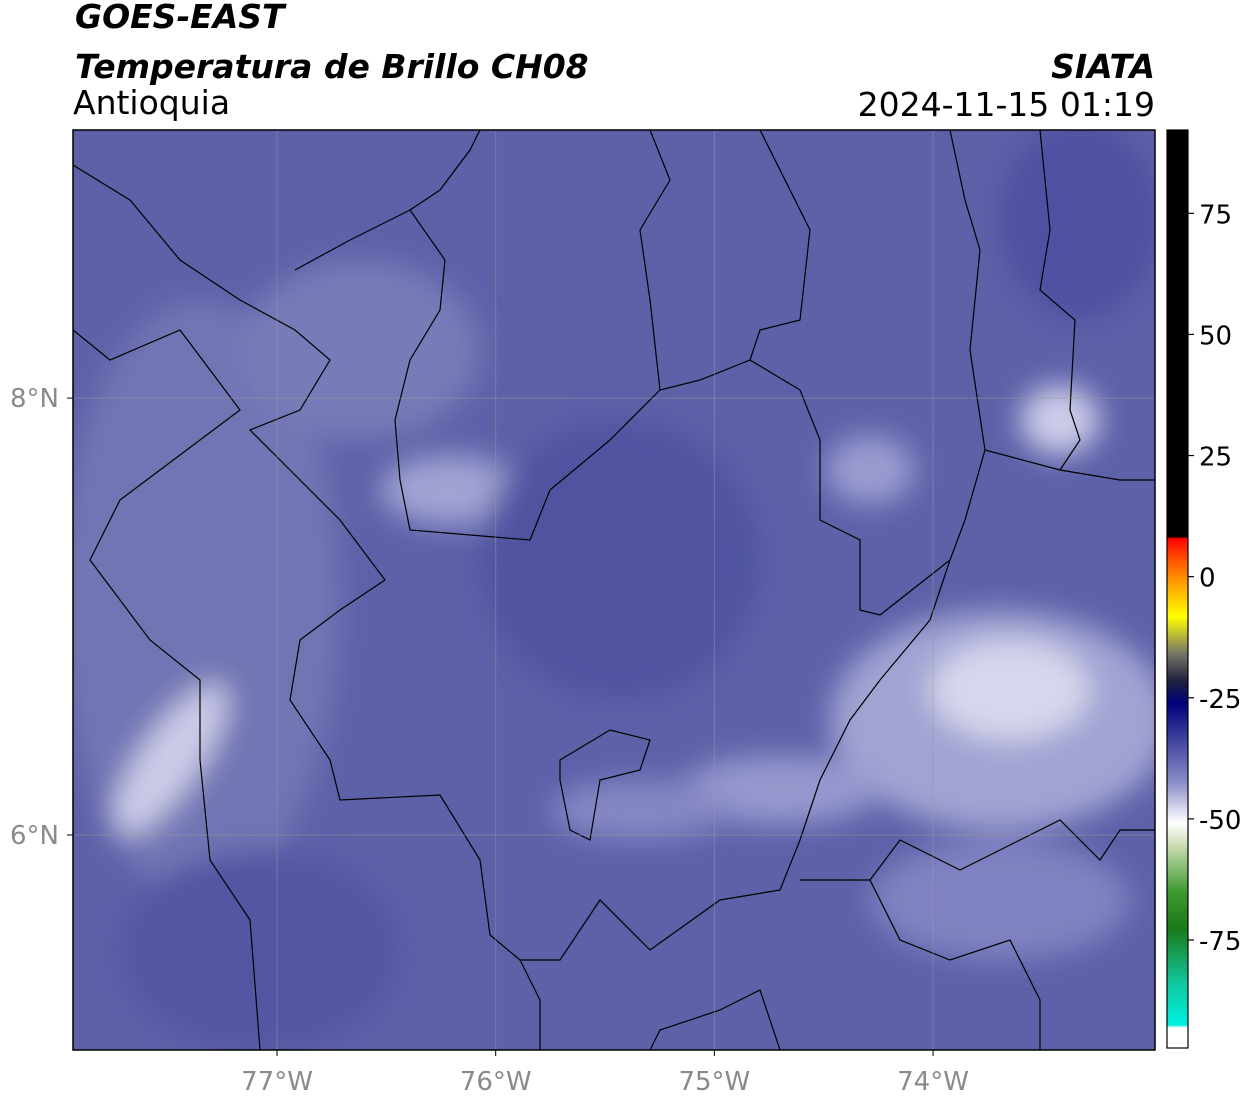 The width and height of the screenshot is (1252, 1099). What do you see at coordinates (1215, 336) in the screenshot?
I see `colorbar-tick-label: 50` at bounding box center [1215, 336].